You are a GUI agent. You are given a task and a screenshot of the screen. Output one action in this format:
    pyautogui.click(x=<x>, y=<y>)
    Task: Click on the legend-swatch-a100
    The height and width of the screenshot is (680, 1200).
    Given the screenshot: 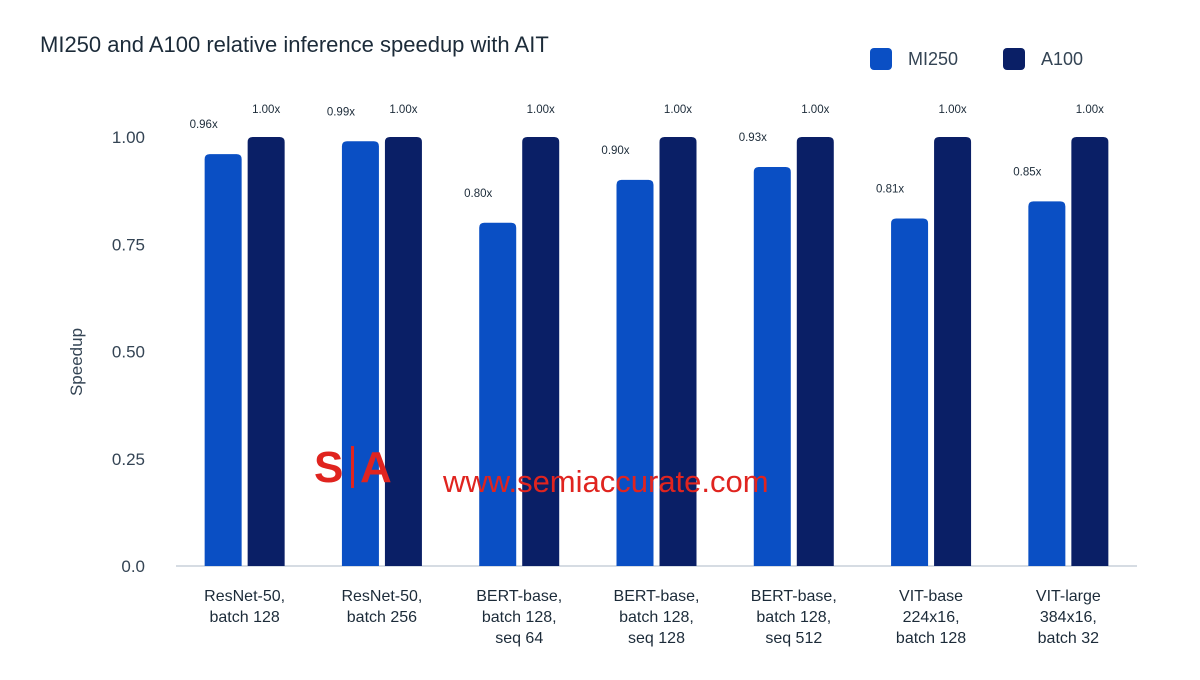 What is the action you would take?
    pyautogui.click(x=1014, y=59)
    